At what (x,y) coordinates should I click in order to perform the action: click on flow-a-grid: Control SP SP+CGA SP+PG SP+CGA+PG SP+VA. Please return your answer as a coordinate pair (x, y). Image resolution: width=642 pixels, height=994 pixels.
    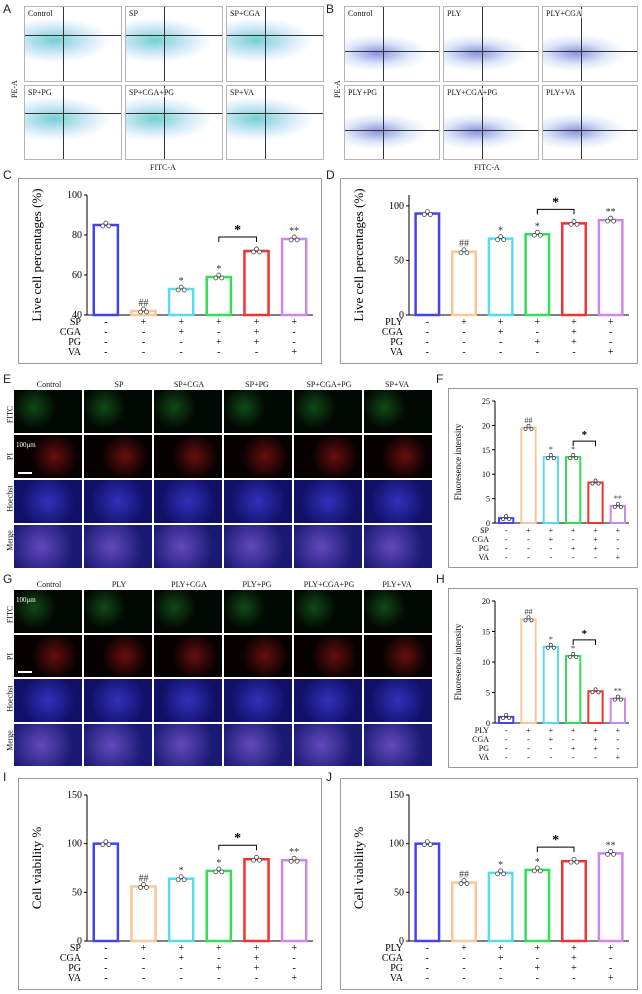
    Looking at the image, I should click on (174, 83).